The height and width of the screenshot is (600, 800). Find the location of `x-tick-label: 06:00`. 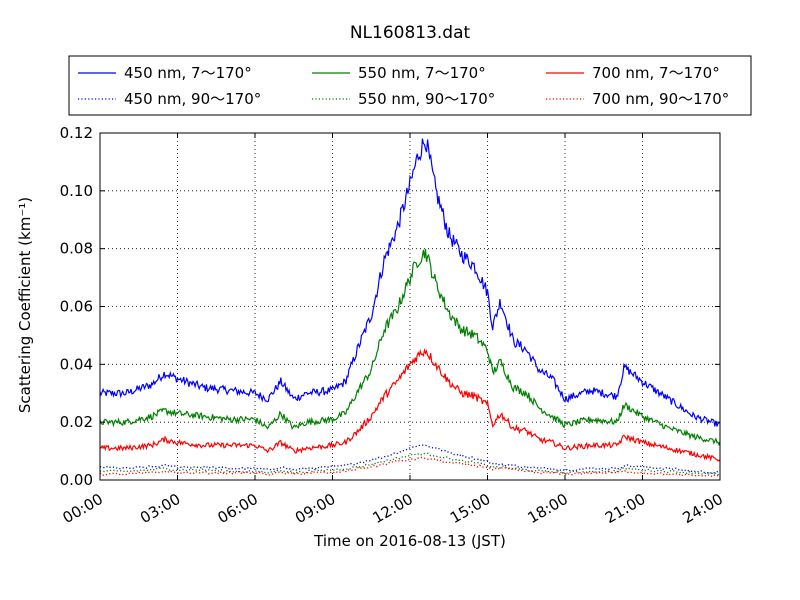

x-tick-label: 06:00 is located at coordinates (238, 508).